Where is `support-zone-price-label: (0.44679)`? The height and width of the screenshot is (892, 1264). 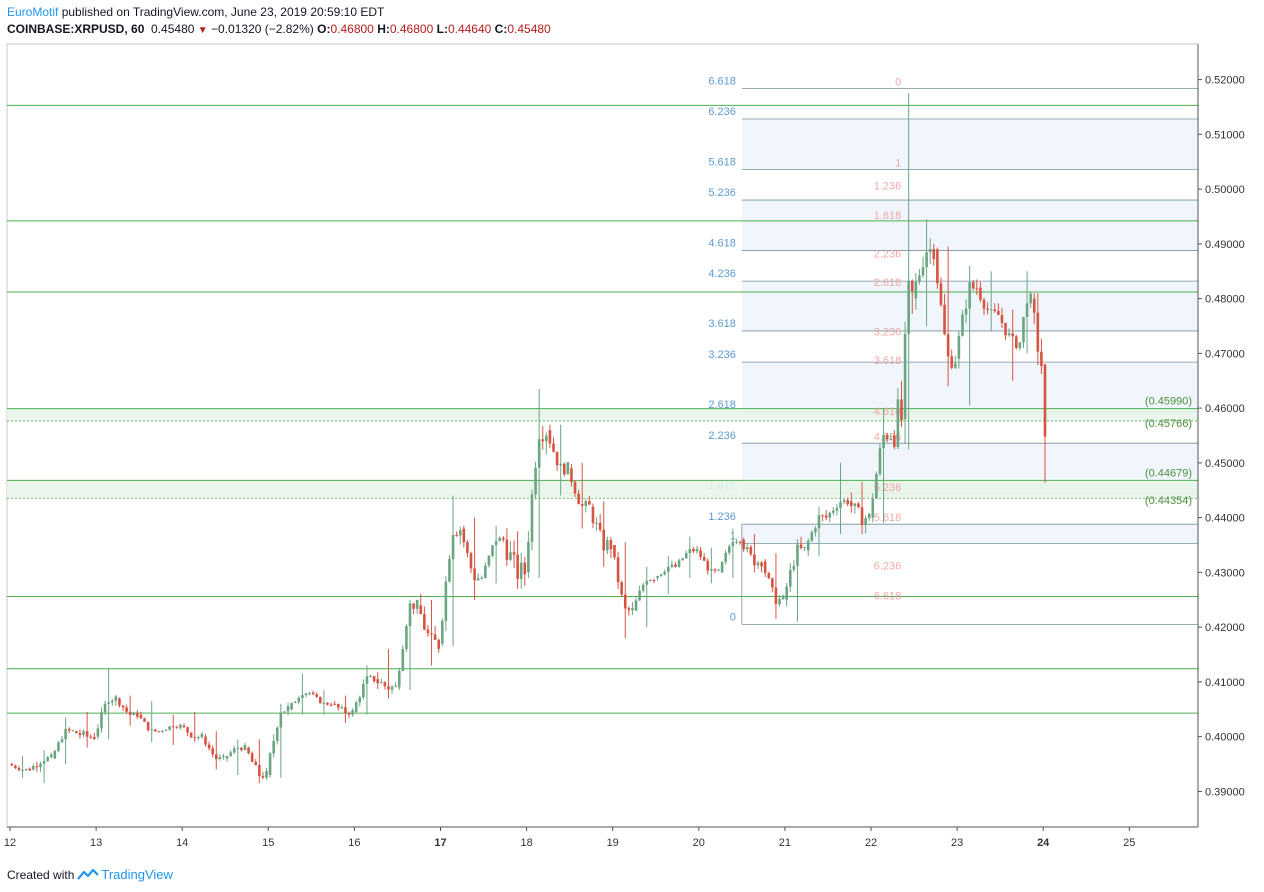
support-zone-price-label: (0.44679) is located at coordinates (1168, 473).